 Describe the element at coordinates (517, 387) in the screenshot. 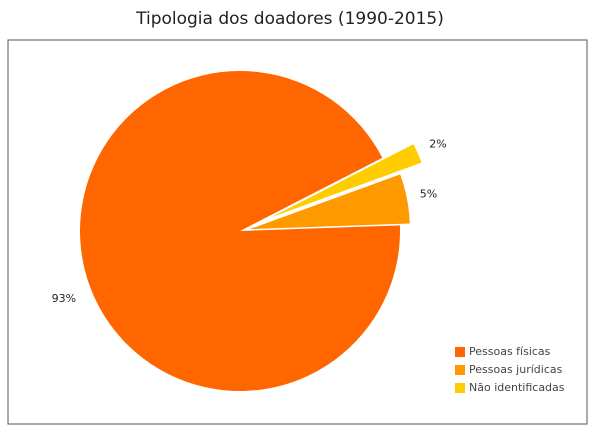

I see `legend-label: Não identificadas` at that location.